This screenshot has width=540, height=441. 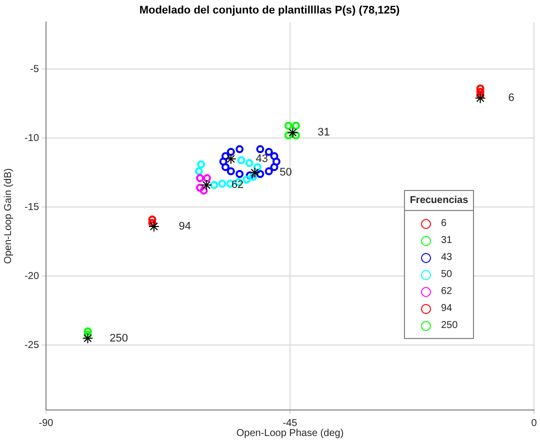 What do you see at coordinates (185, 226) in the screenshot?
I see `annotation: 94` at bounding box center [185, 226].